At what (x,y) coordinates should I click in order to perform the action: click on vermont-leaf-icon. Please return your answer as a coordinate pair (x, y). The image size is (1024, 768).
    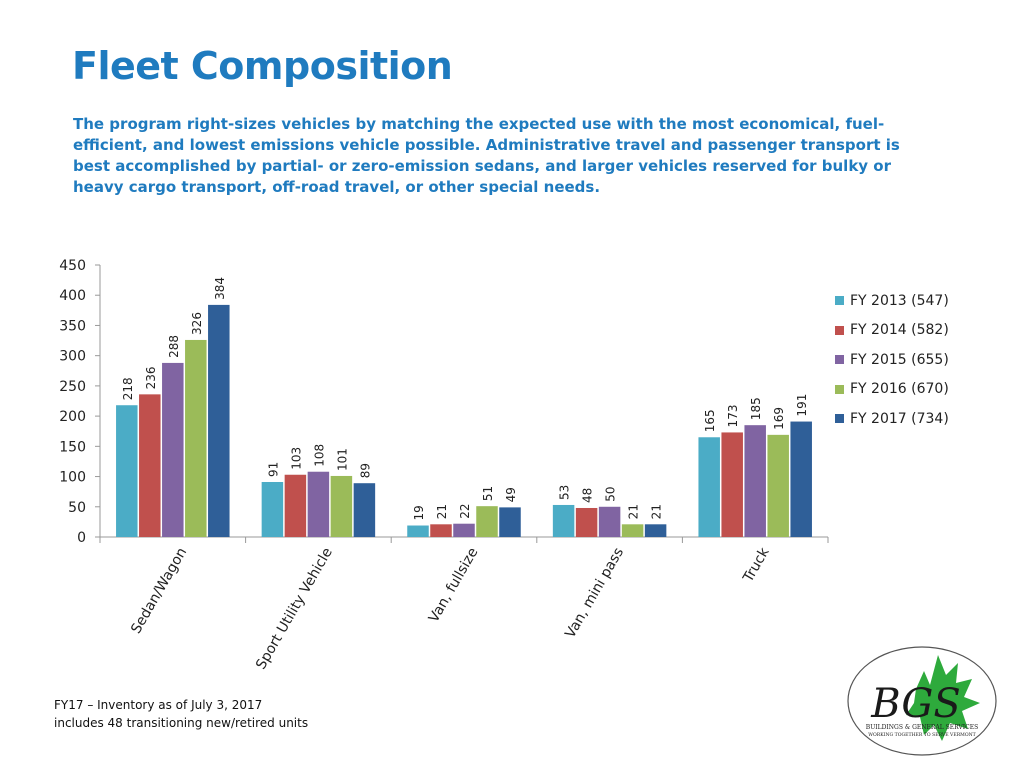
    Looking at the image, I should click on (943, 698).